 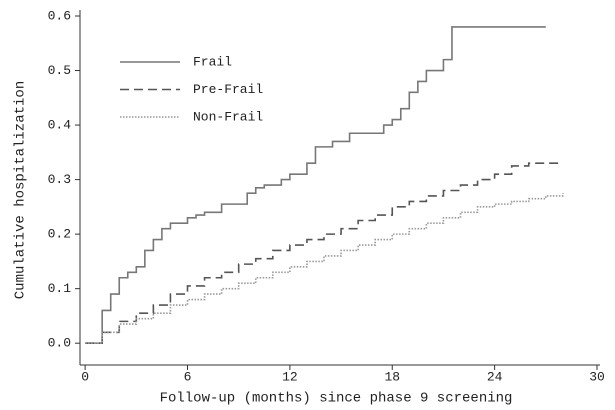 What do you see at coordinates (188, 376) in the screenshot?
I see `x-tick-label: 6` at bounding box center [188, 376].